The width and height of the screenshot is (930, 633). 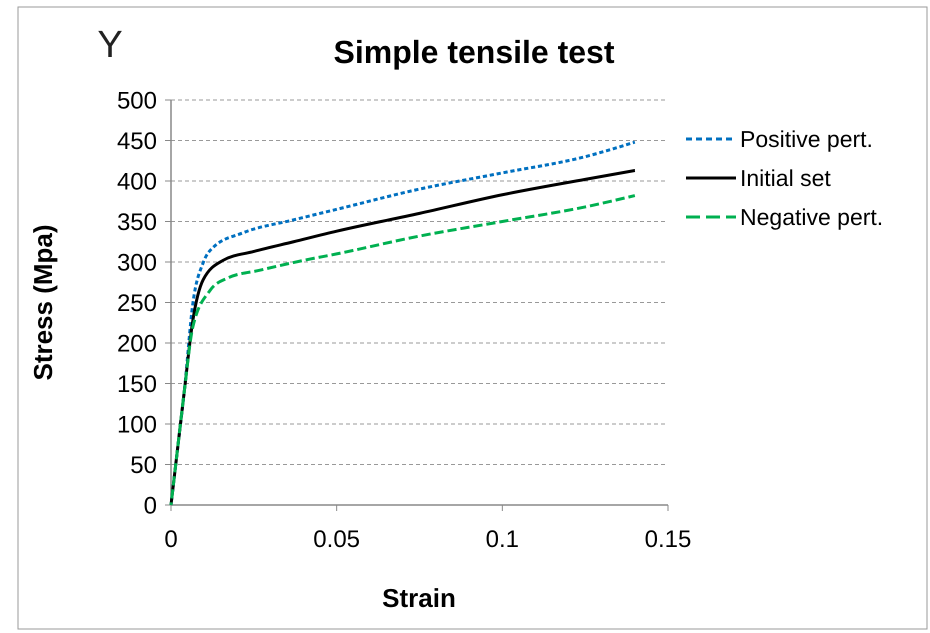 I want to click on x-axis-title: Strain, so click(x=419, y=598).